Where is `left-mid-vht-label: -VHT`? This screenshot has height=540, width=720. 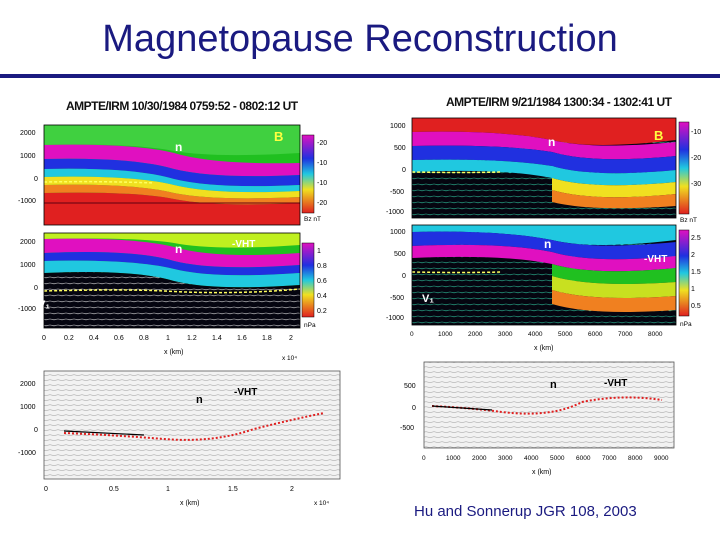 left-mid-vht-label: -VHT is located at coordinates (243, 244).